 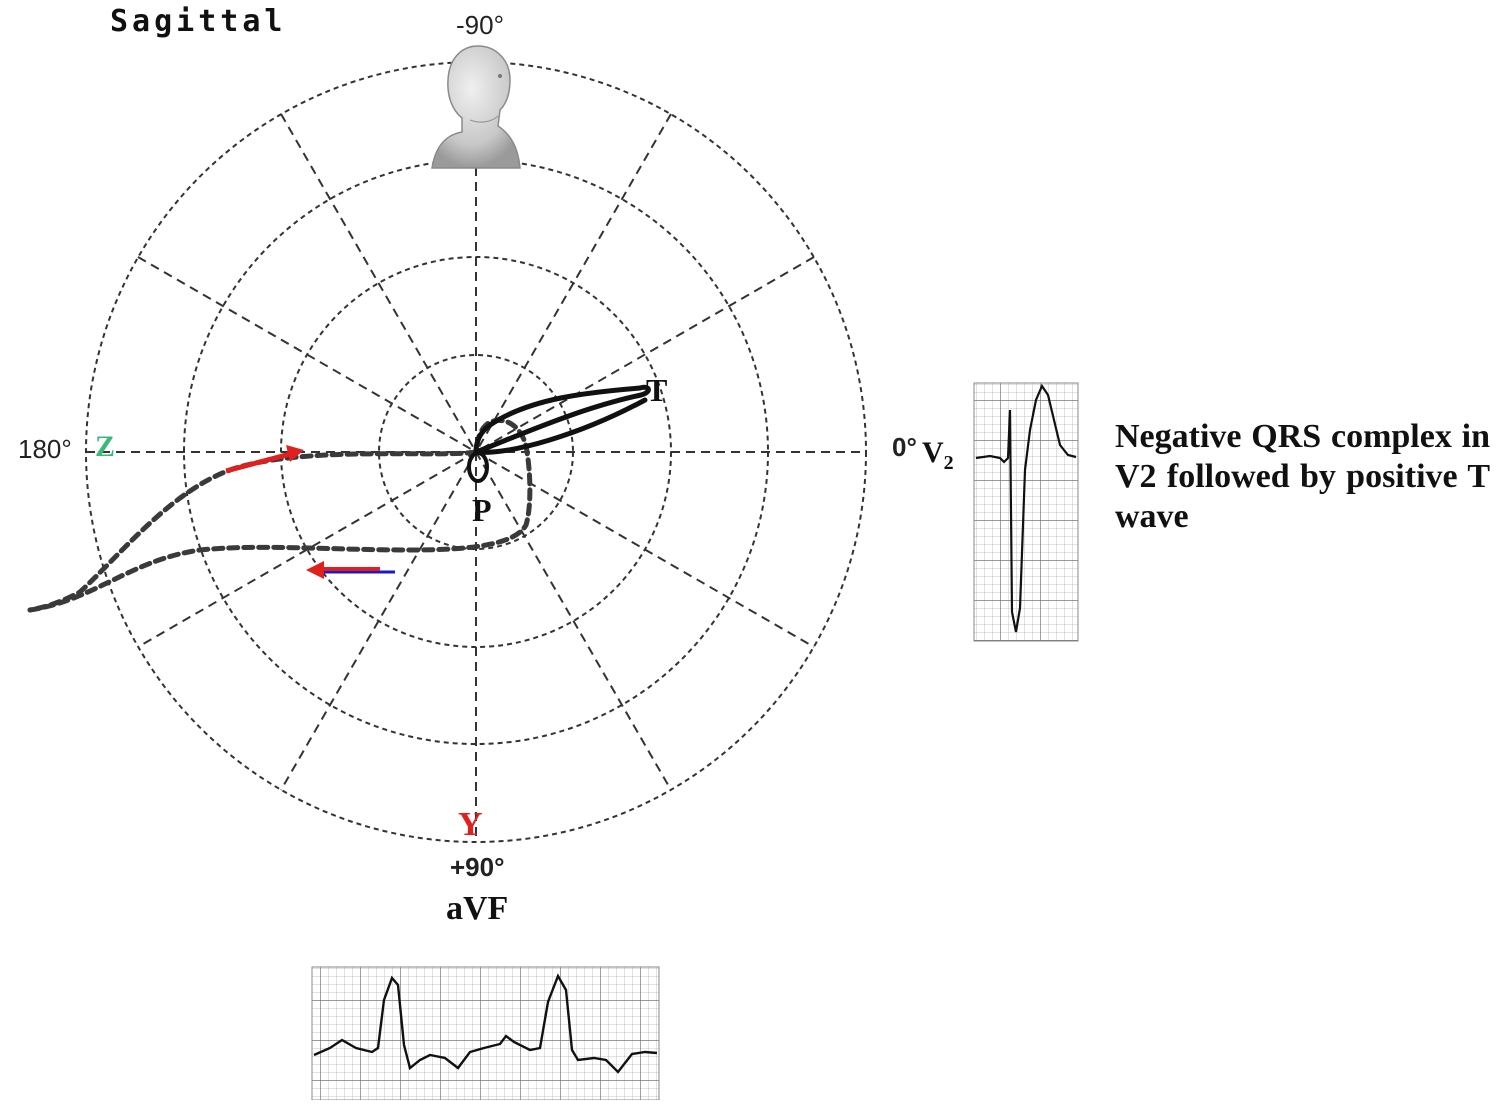 What do you see at coordinates (477, 867) in the screenshot?
I see `angle-bottom-label: +90°` at bounding box center [477, 867].